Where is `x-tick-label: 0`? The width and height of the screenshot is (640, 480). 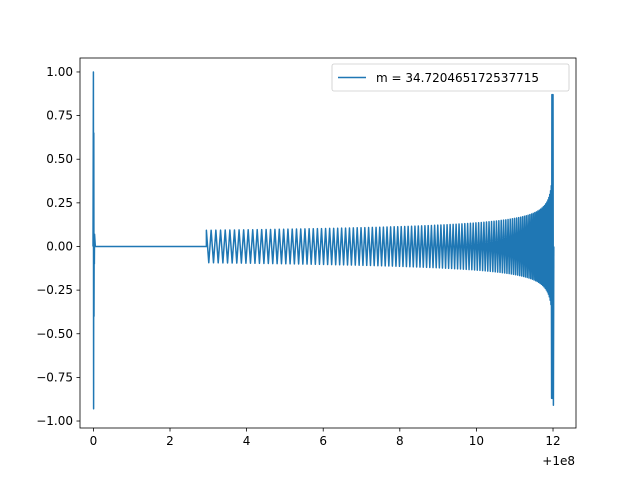 x-tick-label: 0 is located at coordinates (94, 441).